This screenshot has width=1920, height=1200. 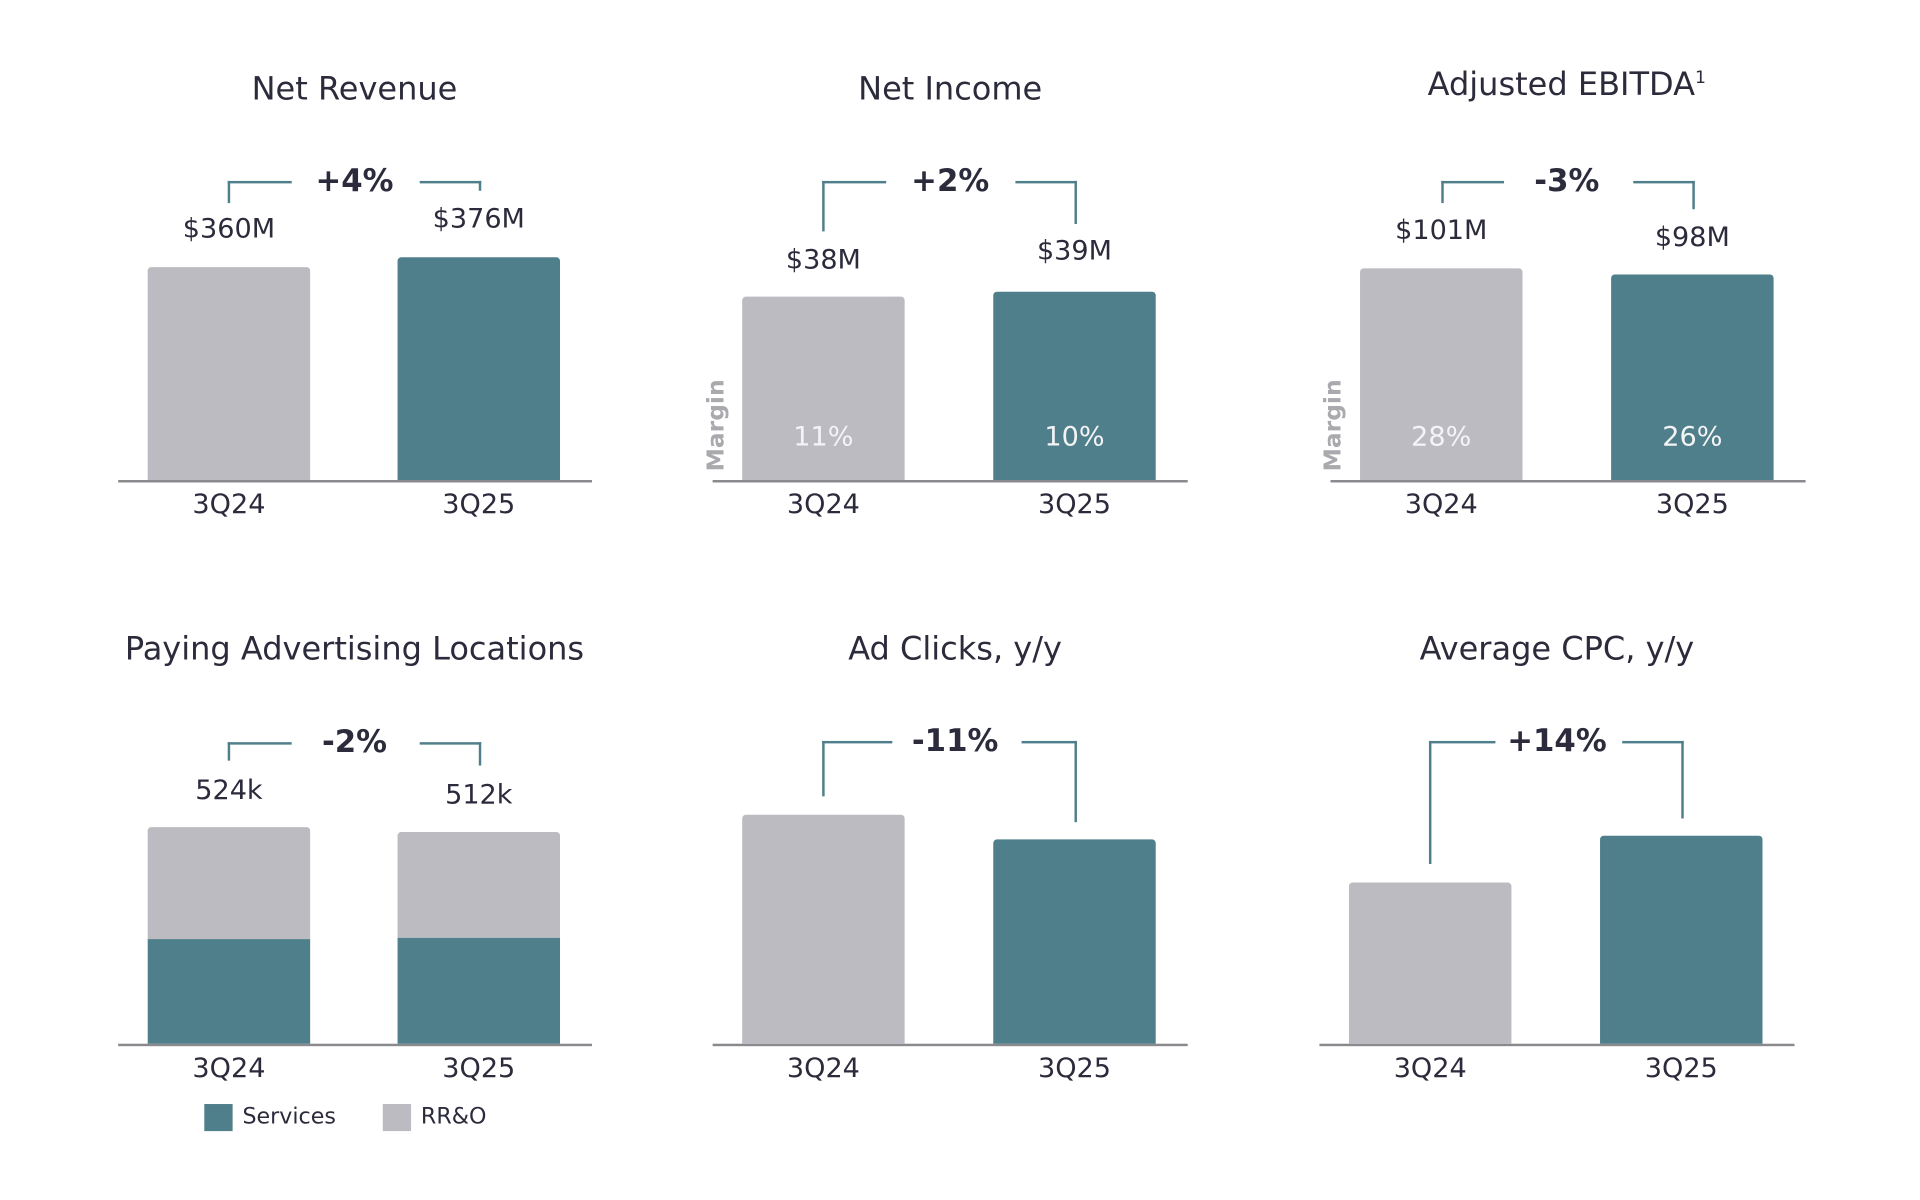 What do you see at coordinates (354, 741) in the screenshot?
I see `change-label: -2%` at bounding box center [354, 741].